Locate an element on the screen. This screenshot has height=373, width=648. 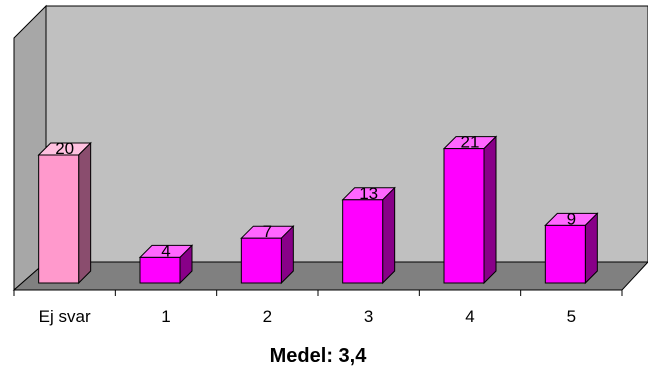
data-label: 21 is located at coordinates (470, 142).